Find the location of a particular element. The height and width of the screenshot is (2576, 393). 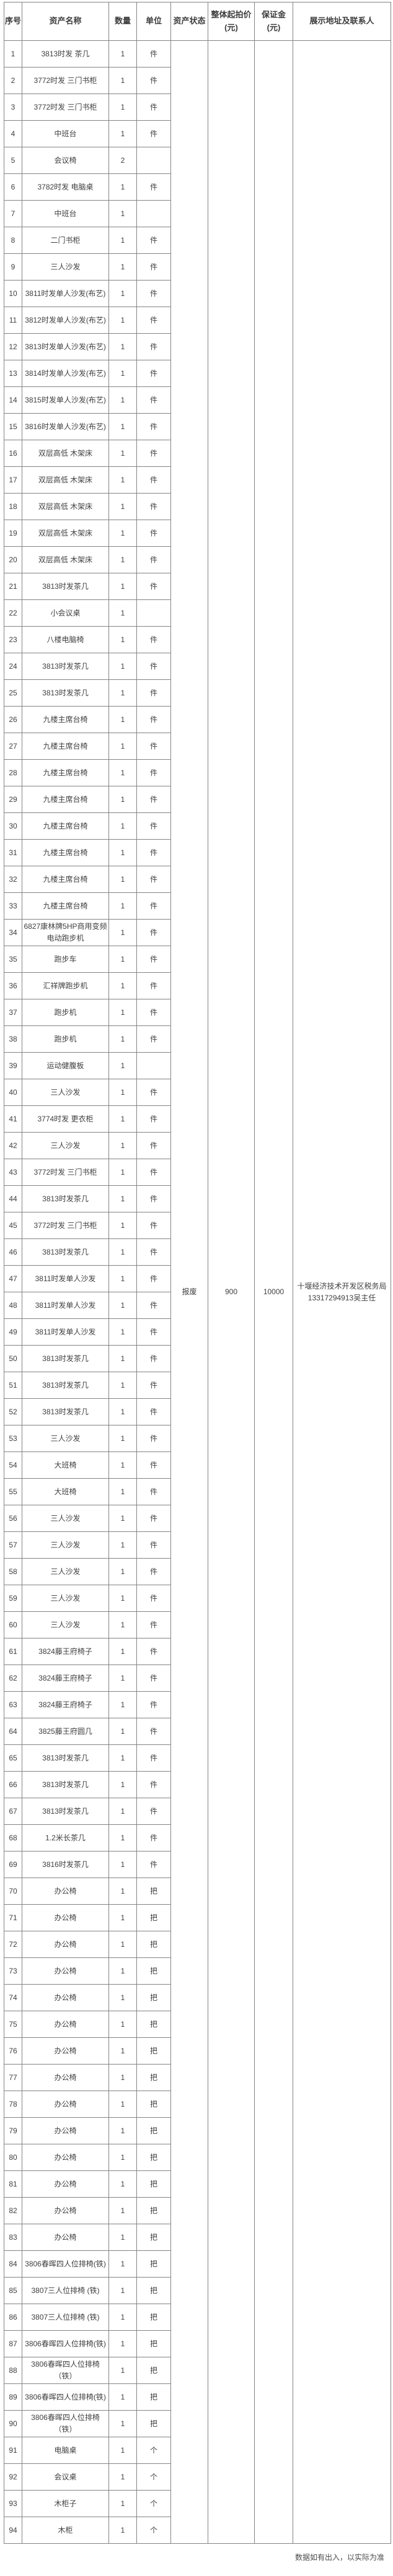

row-index-cell: 26 is located at coordinates (13, 719).